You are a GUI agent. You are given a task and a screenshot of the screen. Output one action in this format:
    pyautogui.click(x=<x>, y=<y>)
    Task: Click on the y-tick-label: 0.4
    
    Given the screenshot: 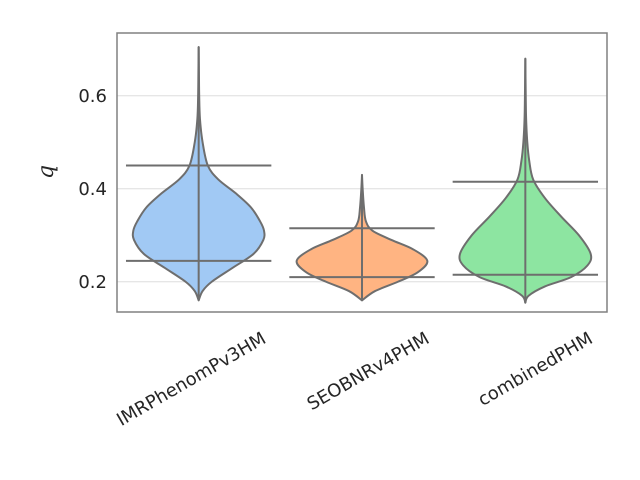 What is the action you would take?
    pyautogui.click(x=92, y=189)
    